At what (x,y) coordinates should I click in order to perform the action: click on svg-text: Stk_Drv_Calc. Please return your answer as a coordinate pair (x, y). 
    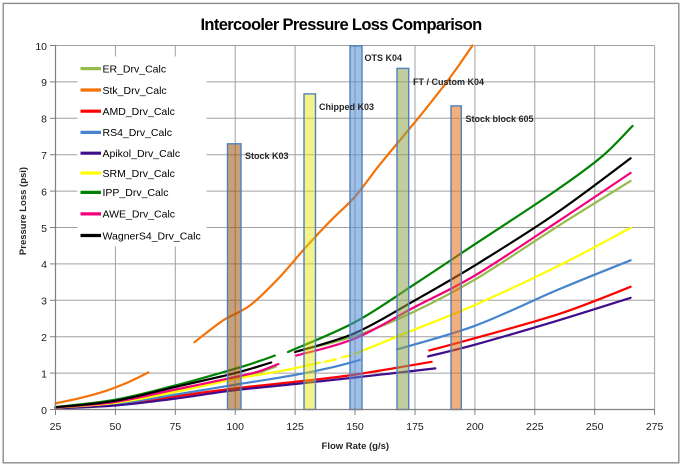
    Looking at the image, I should click on (135, 91).